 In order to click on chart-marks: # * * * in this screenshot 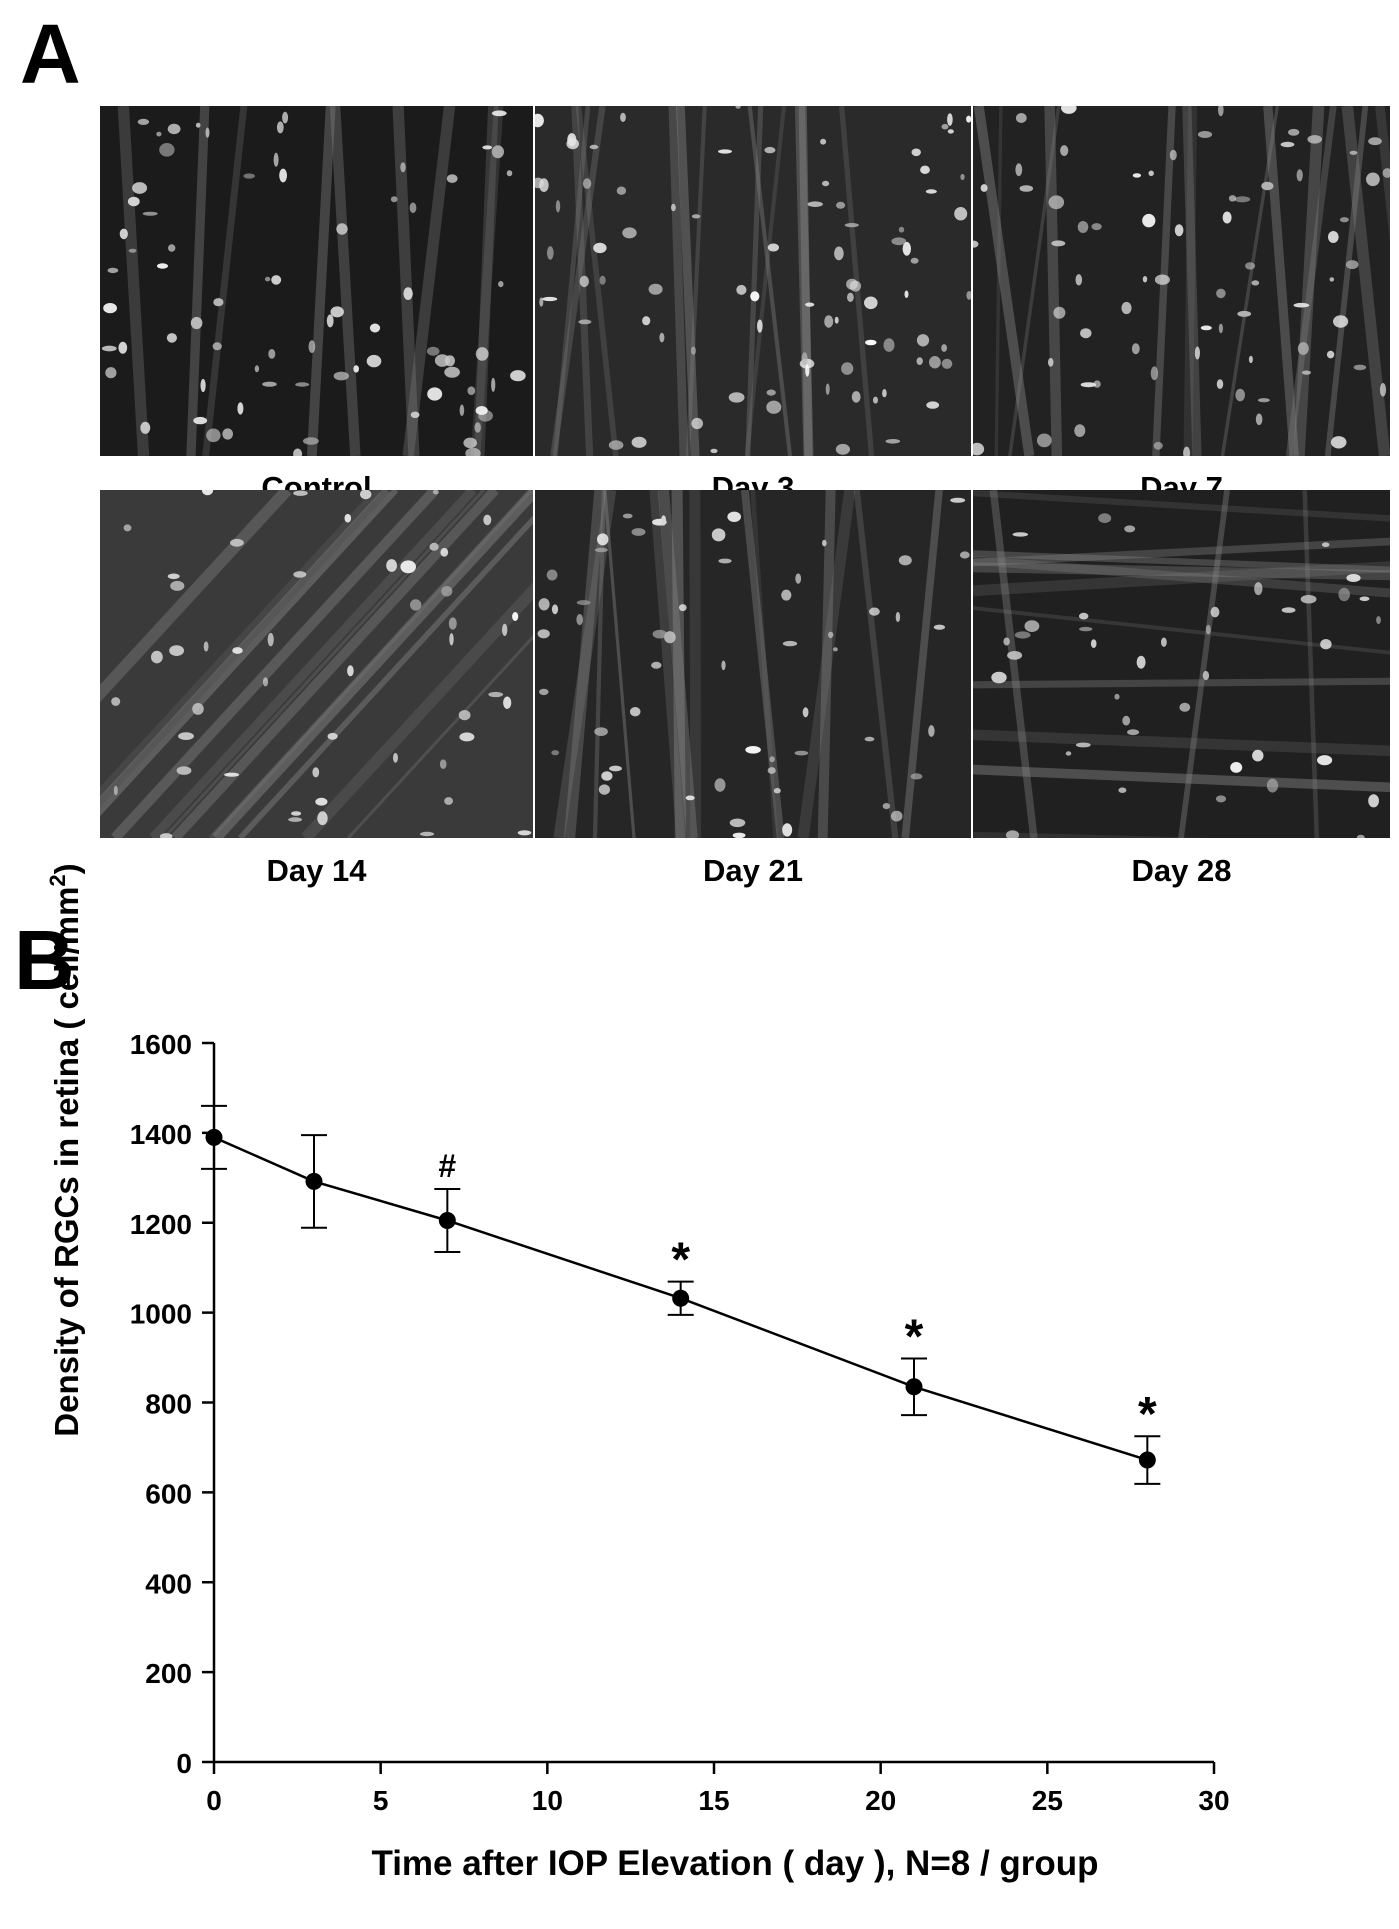, I will do `click(681, 1294)`.